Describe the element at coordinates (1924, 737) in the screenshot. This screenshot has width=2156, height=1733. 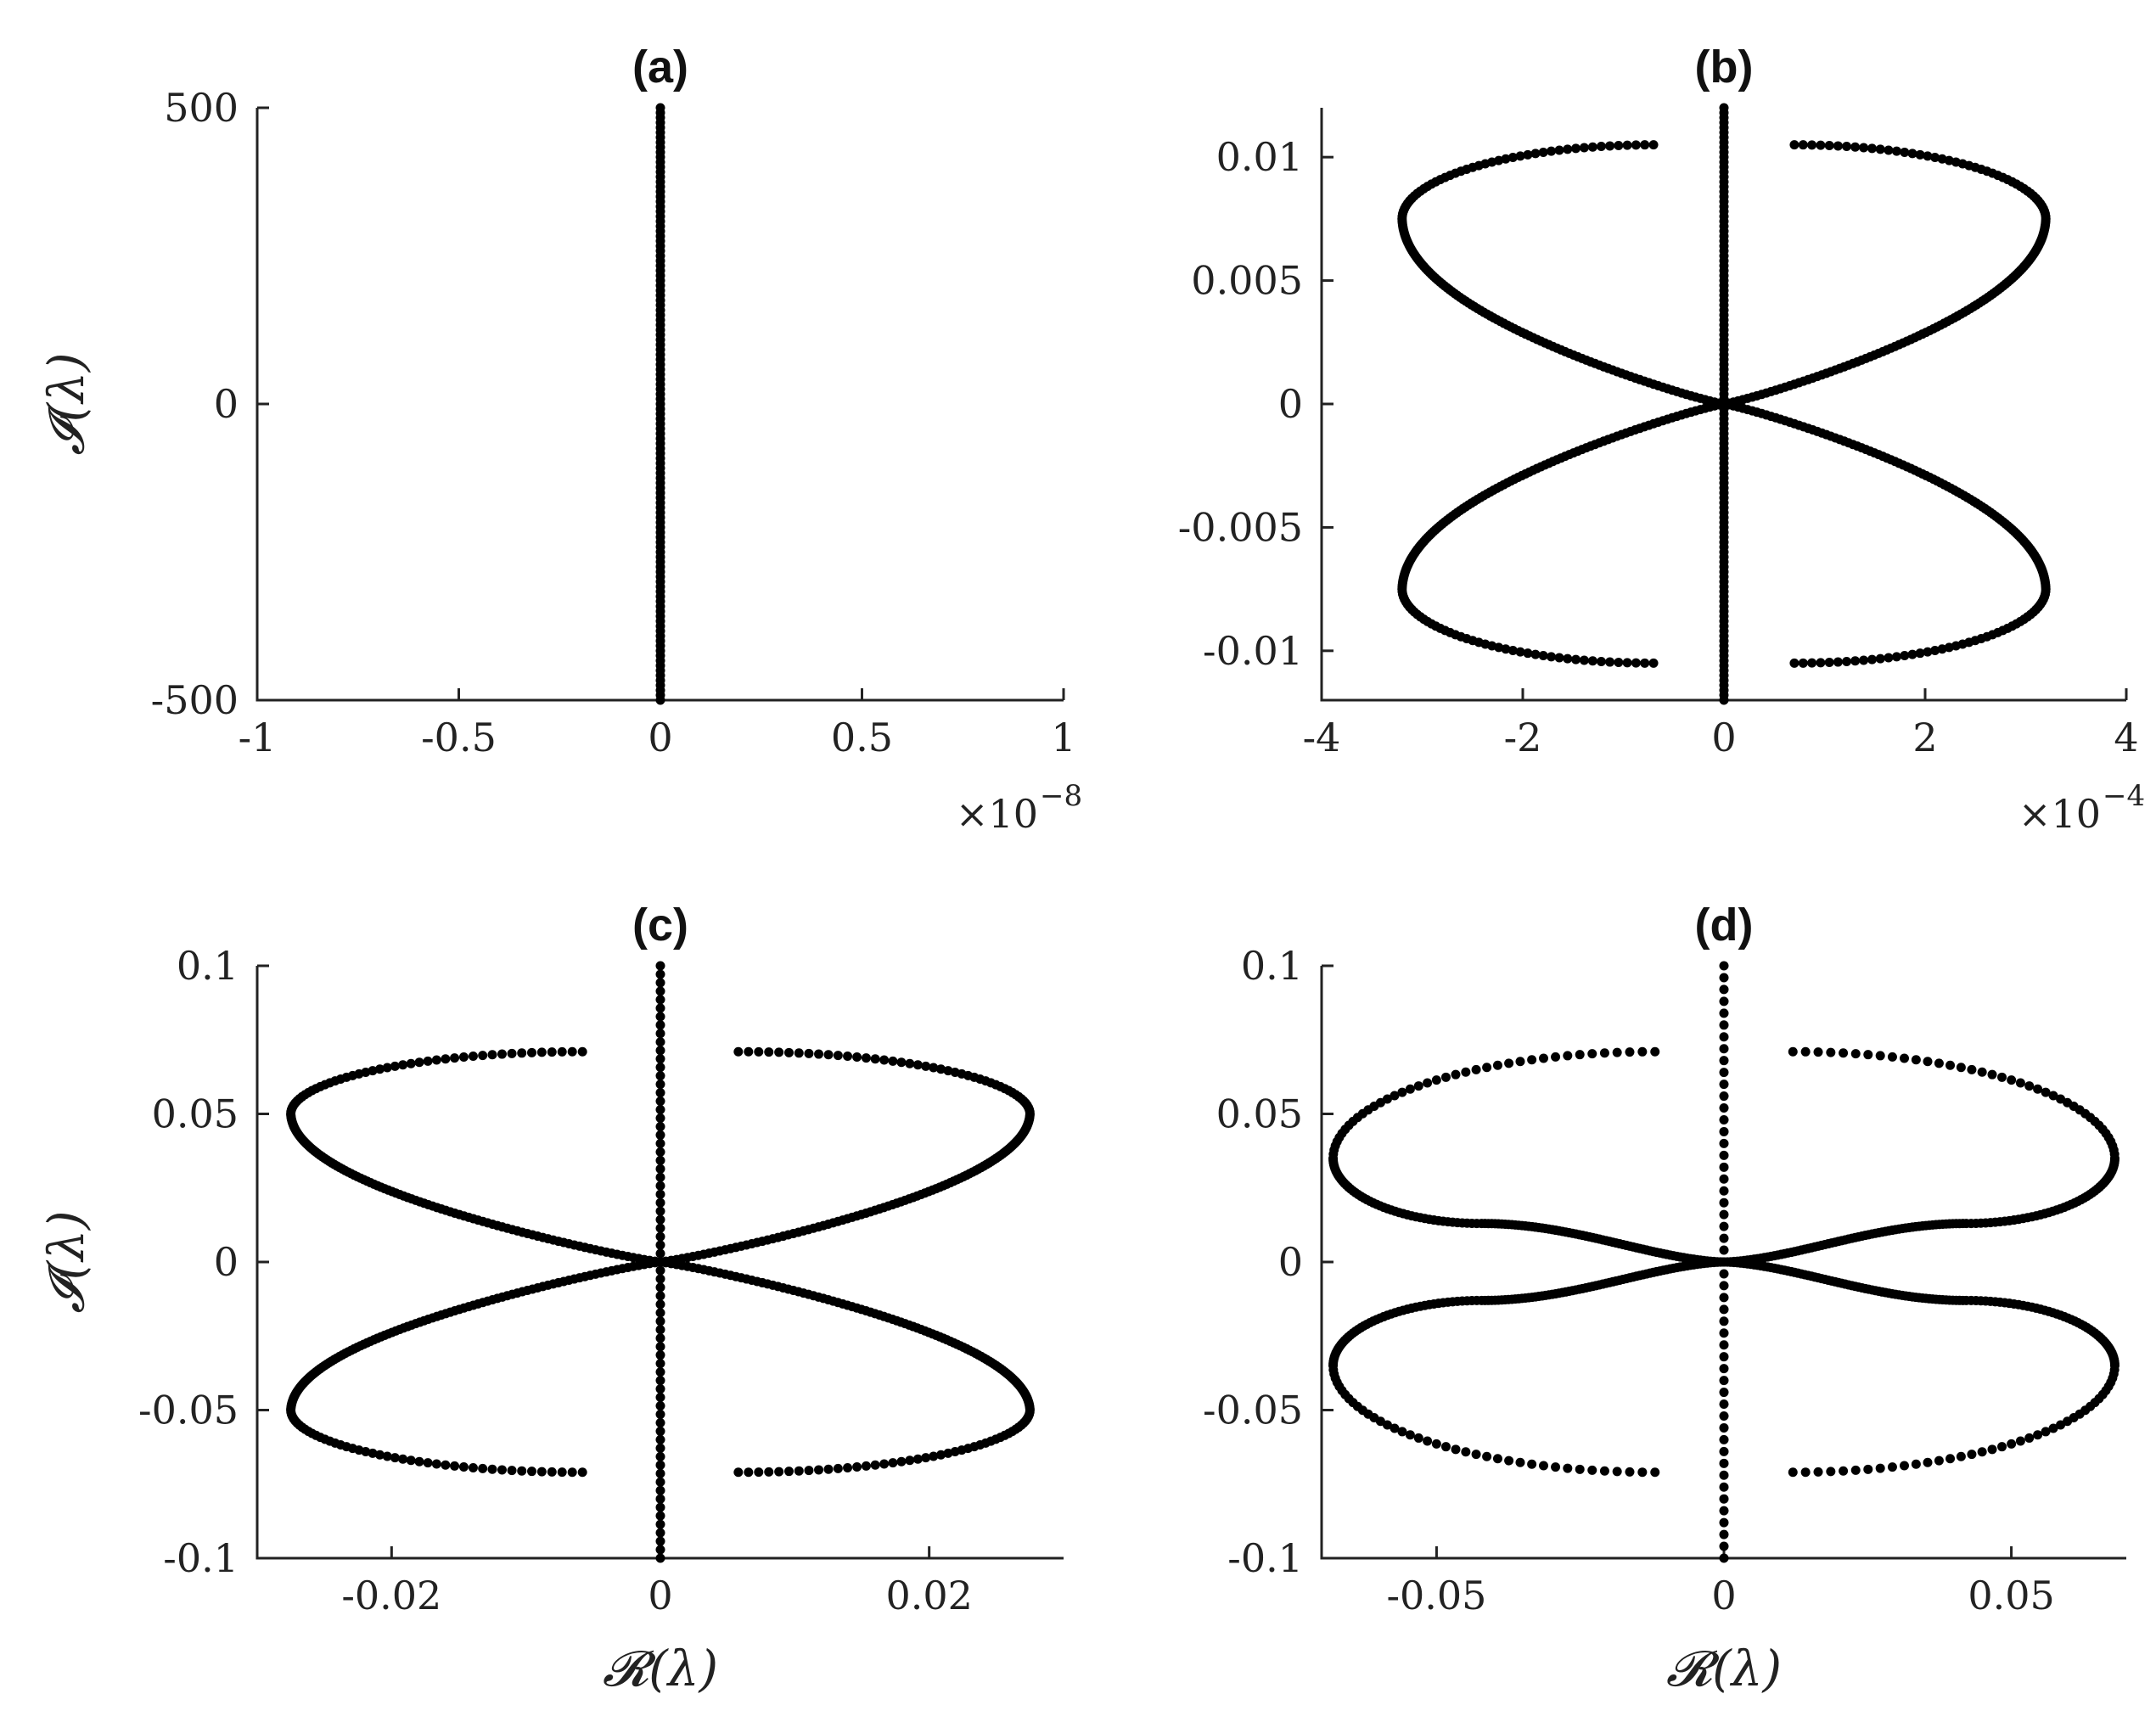
I see `x-tick-label: 2` at that location.